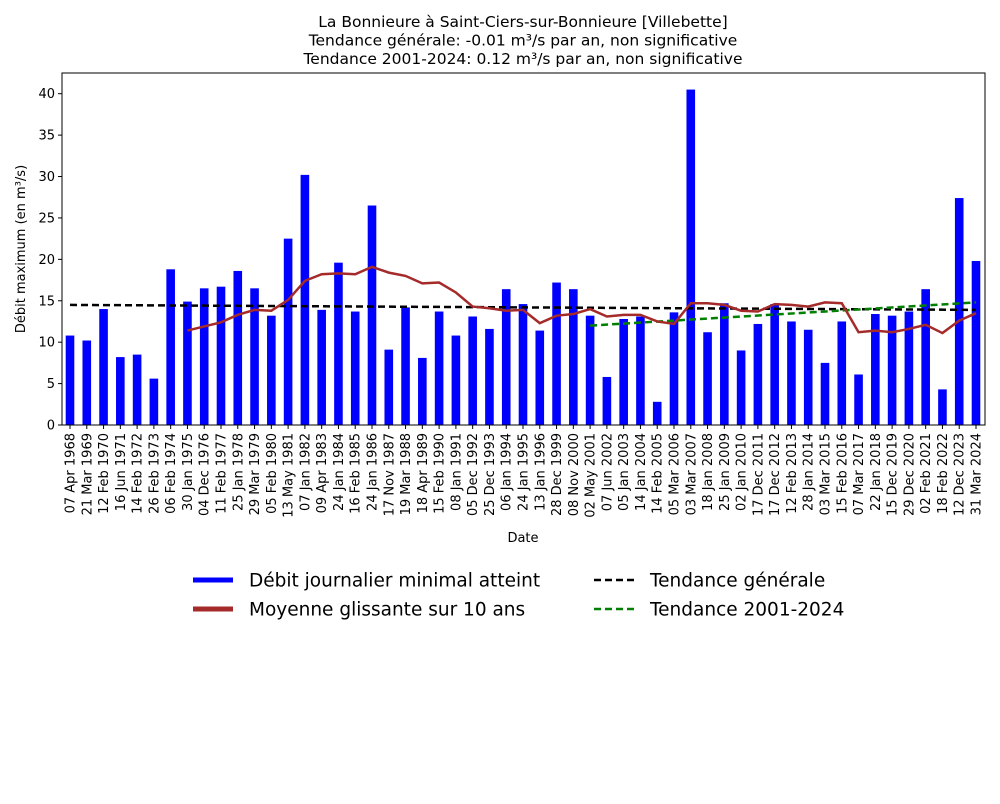 Image resolution: width=1000 pixels, height=804 pixels. Describe the element at coordinates (859, 474) in the screenshot. I see `x-tick-label: 07 Mar 2017` at that location.